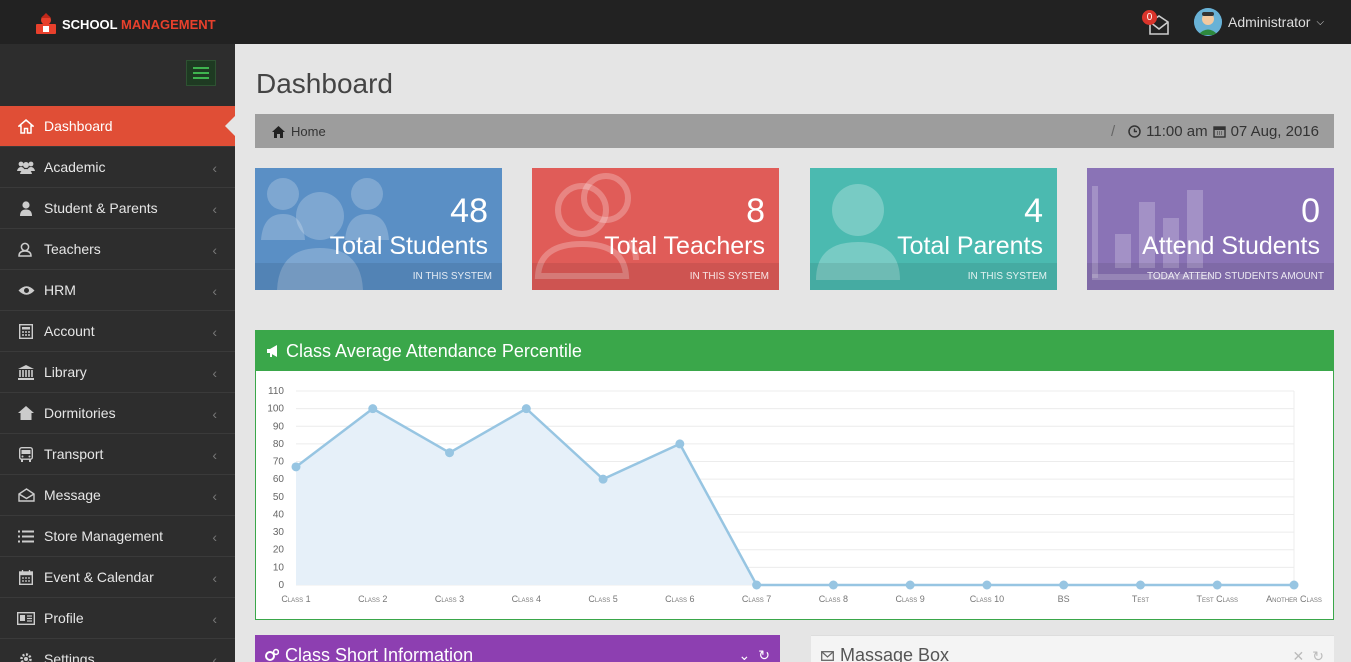 The width and height of the screenshot is (1351, 662). What do you see at coordinates (26, 372) in the screenshot?
I see `bank-icon` at bounding box center [26, 372].